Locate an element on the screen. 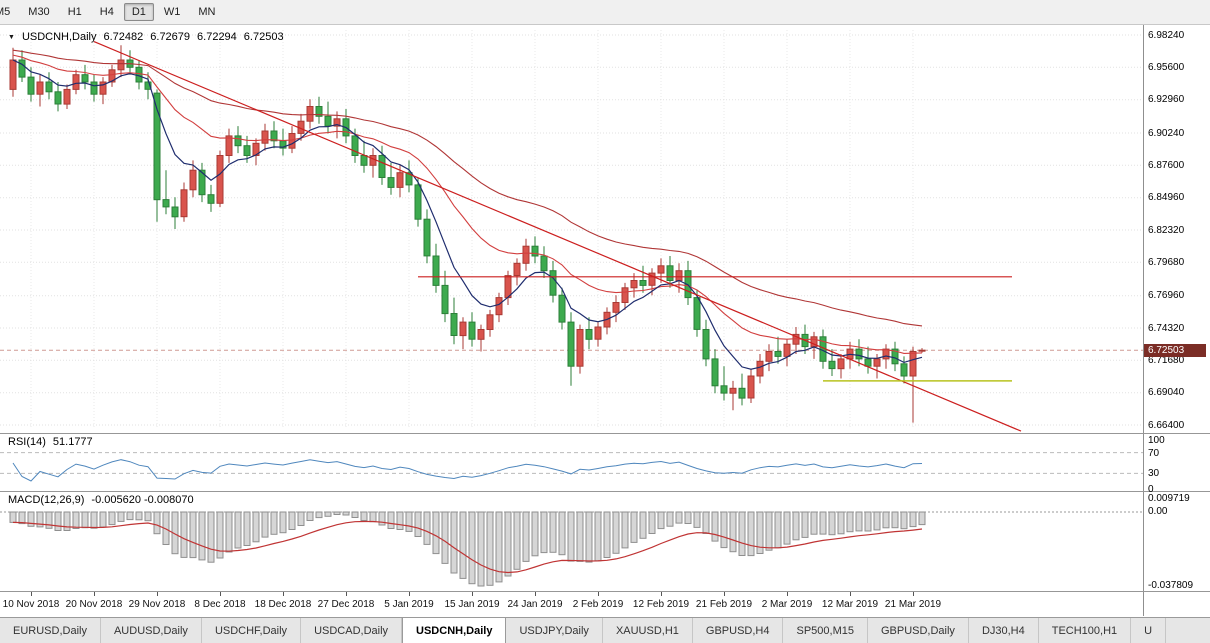 The width and height of the screenshot is (1210, 643). symbol-tab-audusd-daily: AUDUSD,Daily is located at coordinates (151, 630).